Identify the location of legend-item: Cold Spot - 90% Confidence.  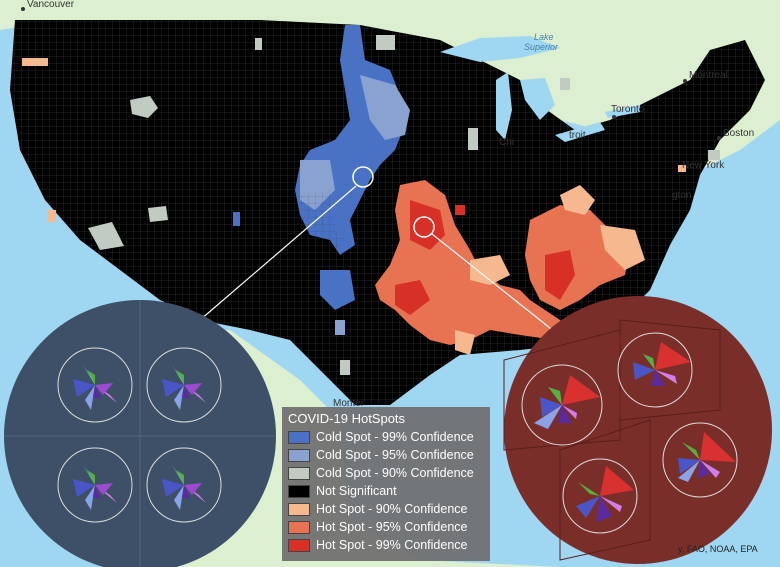
(386, 473).